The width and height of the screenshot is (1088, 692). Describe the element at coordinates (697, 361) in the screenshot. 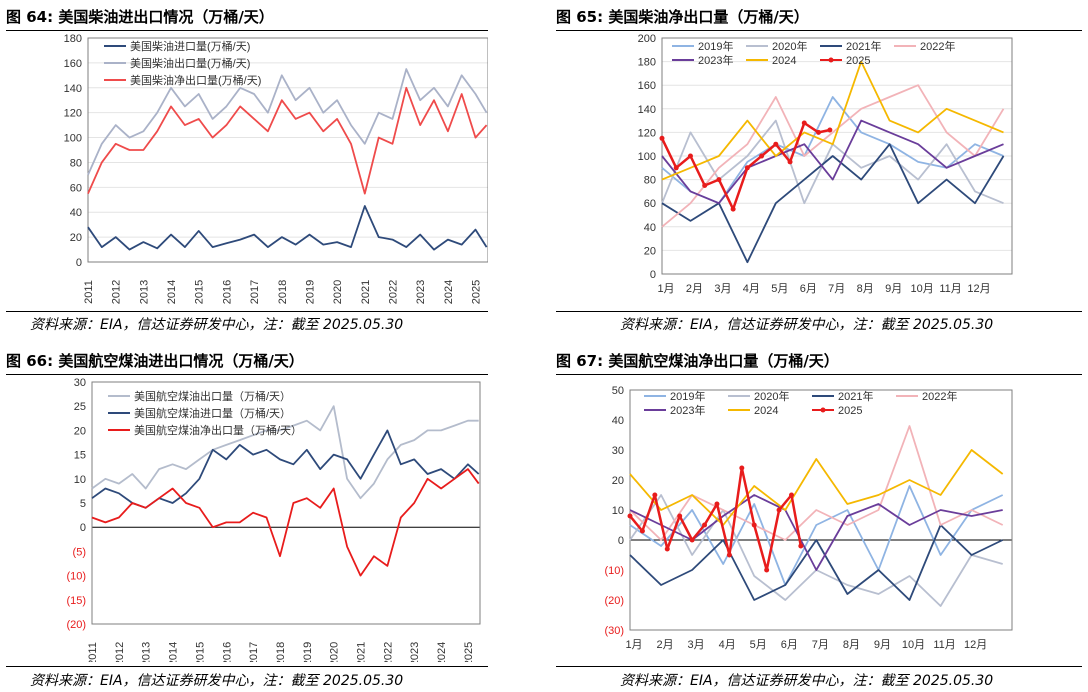

I see `chart-title-67: 图 67: 美国航空煤油净出口量（万桶/天）` at that location.